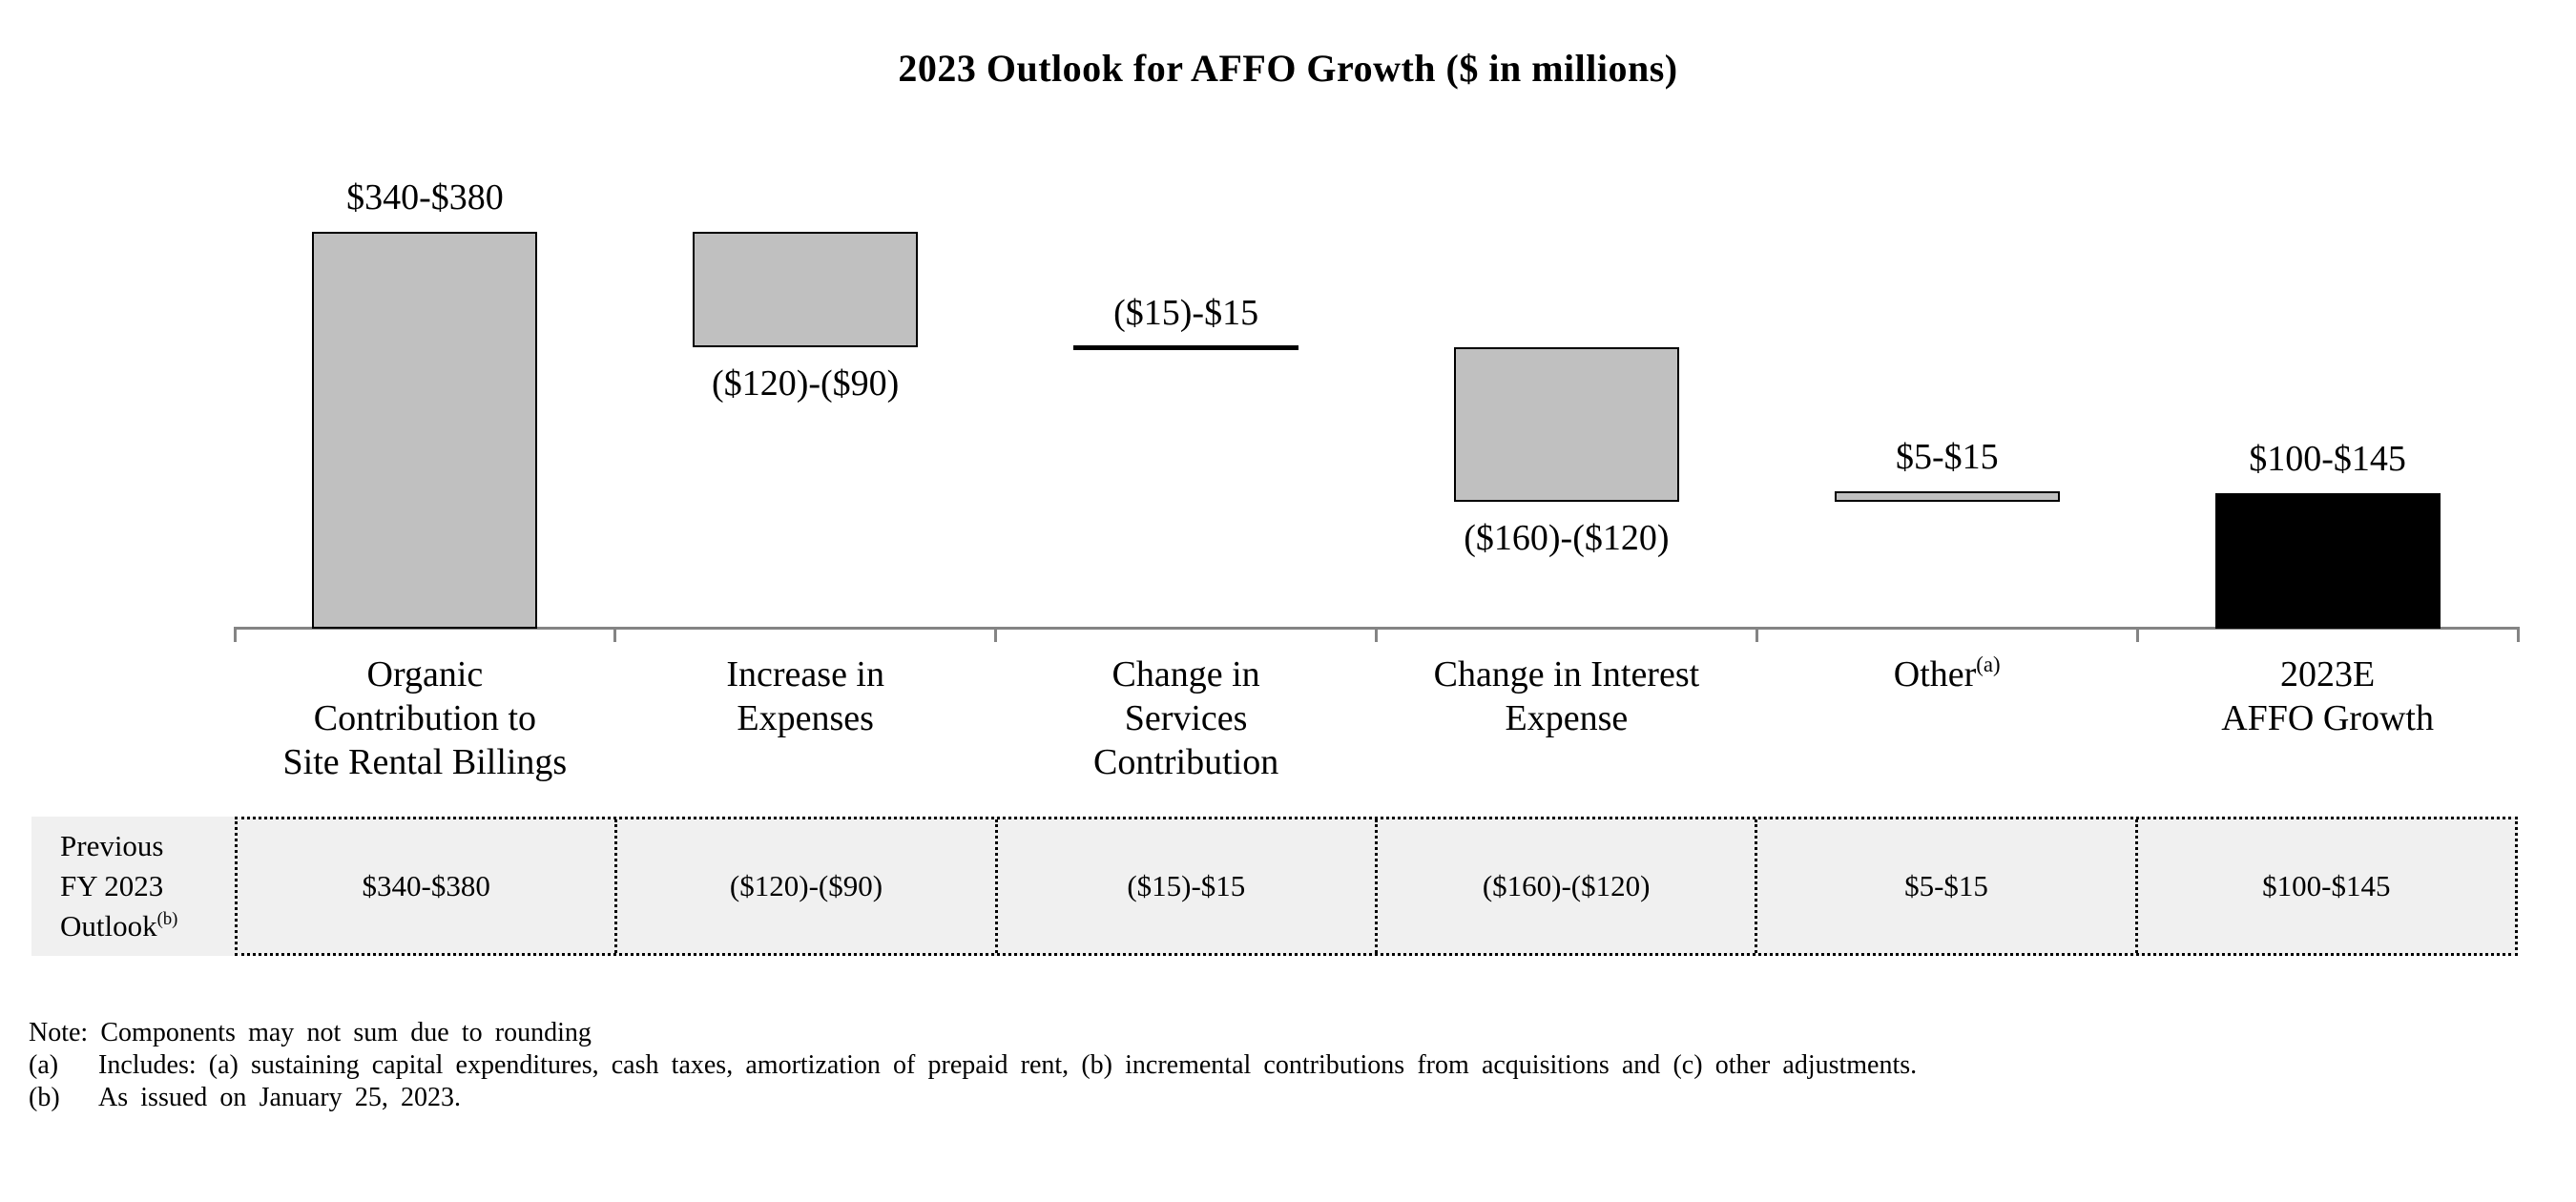 Image resolution: width=2576 pixels, height=1202 pixels. What do you see at coordinates (806, 289) in the screenshot?
I see `bar-increase-in-expenses` at bounding box center [806, 289].